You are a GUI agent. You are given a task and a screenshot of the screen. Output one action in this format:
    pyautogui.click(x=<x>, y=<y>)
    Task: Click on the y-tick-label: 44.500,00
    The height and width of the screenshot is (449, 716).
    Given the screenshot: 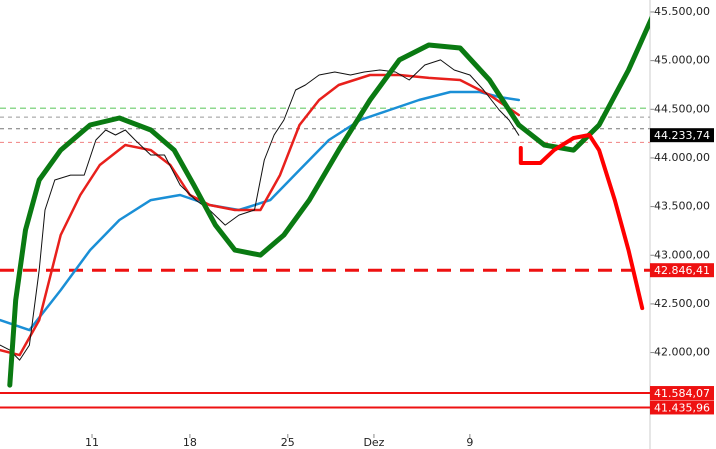 What is the action you would take?
    pyautogui.click(x=682, y=108)
    